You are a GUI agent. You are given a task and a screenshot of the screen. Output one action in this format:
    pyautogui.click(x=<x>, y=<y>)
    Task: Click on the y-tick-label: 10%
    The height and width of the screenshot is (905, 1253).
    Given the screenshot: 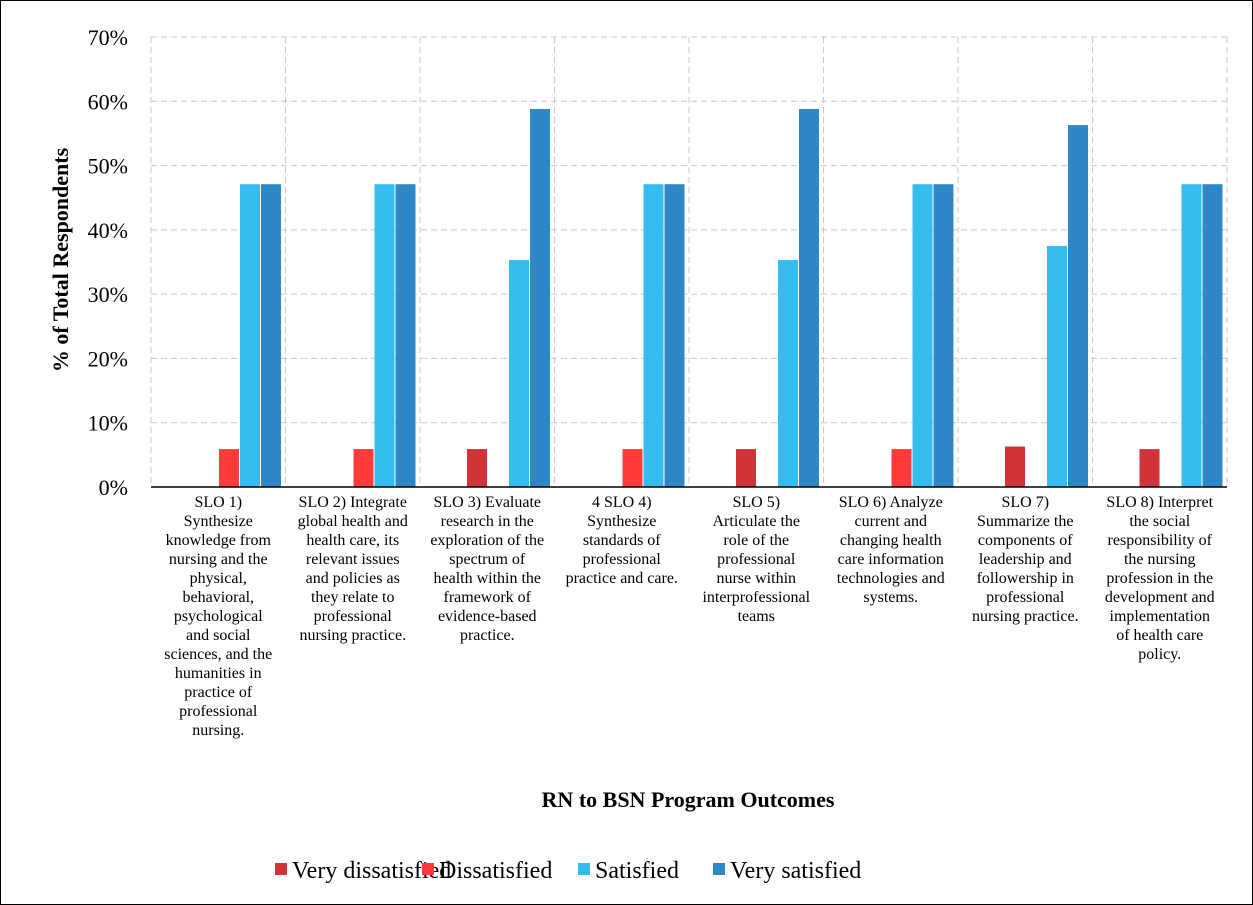 What is the action you would take?
    pyautogui.click(x=108, y=423)
    